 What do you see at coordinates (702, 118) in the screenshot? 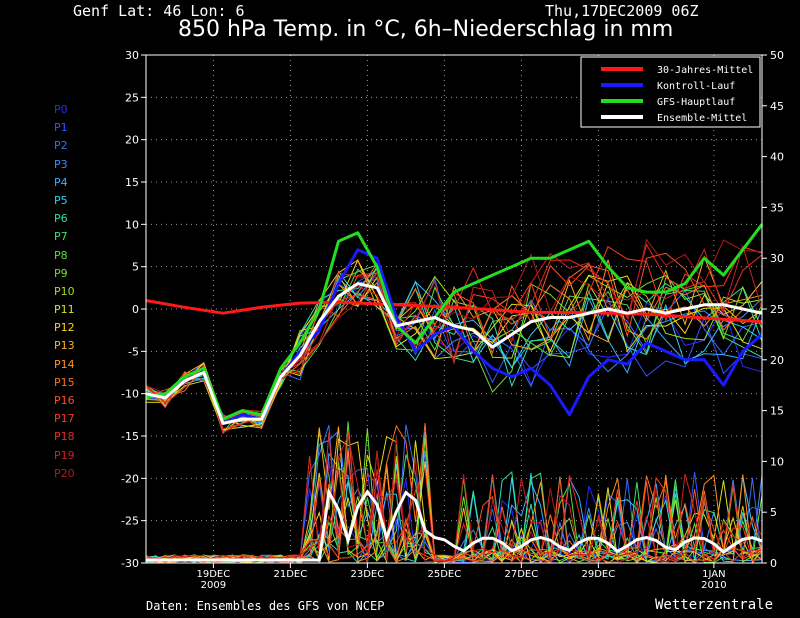
I see `legend-label: Ensemble-Mittel` at bounding box center [702, 118].